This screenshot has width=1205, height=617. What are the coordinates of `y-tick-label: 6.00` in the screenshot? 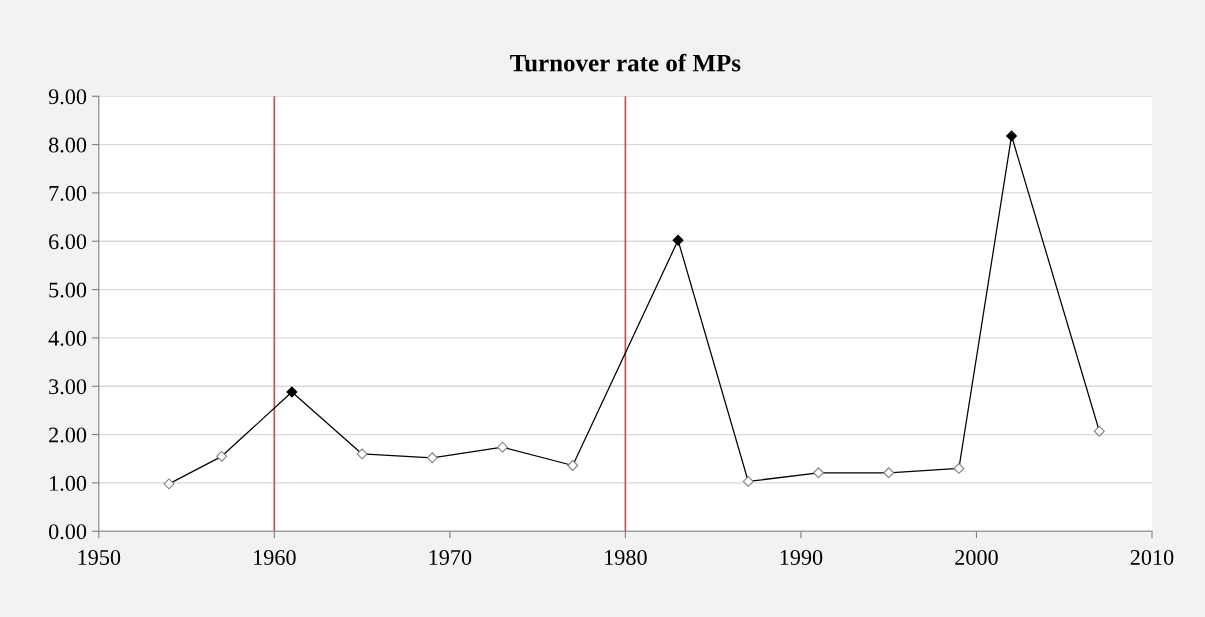 It's located at (68, 242).